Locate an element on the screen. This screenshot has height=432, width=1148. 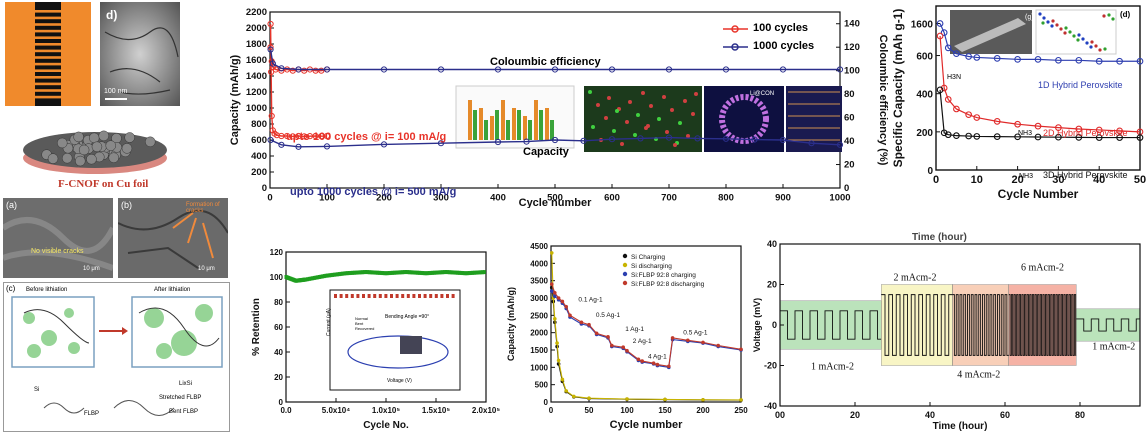
y-tick-label: 600 is located at coordinates (259, 140).